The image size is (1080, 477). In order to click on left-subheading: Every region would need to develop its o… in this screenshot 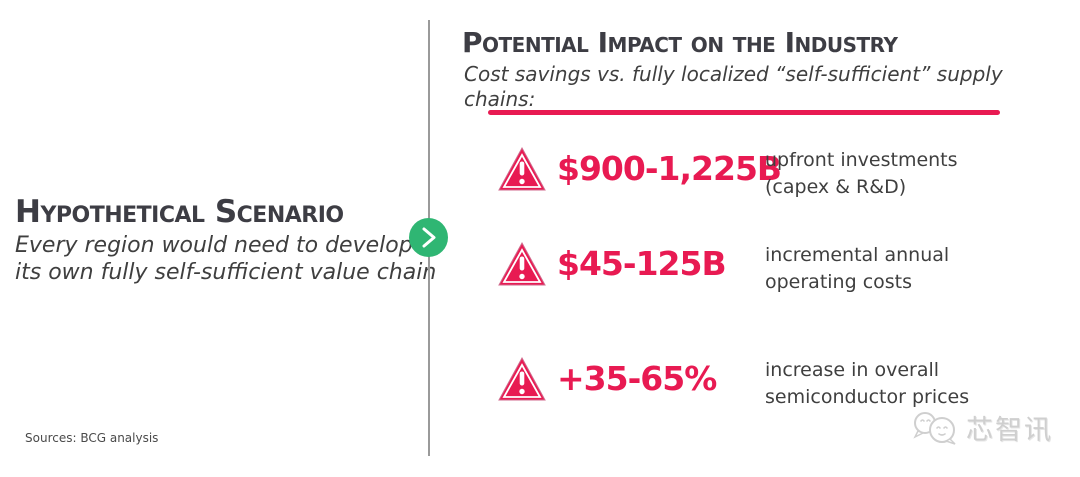, I will do `click(226, 259)`.